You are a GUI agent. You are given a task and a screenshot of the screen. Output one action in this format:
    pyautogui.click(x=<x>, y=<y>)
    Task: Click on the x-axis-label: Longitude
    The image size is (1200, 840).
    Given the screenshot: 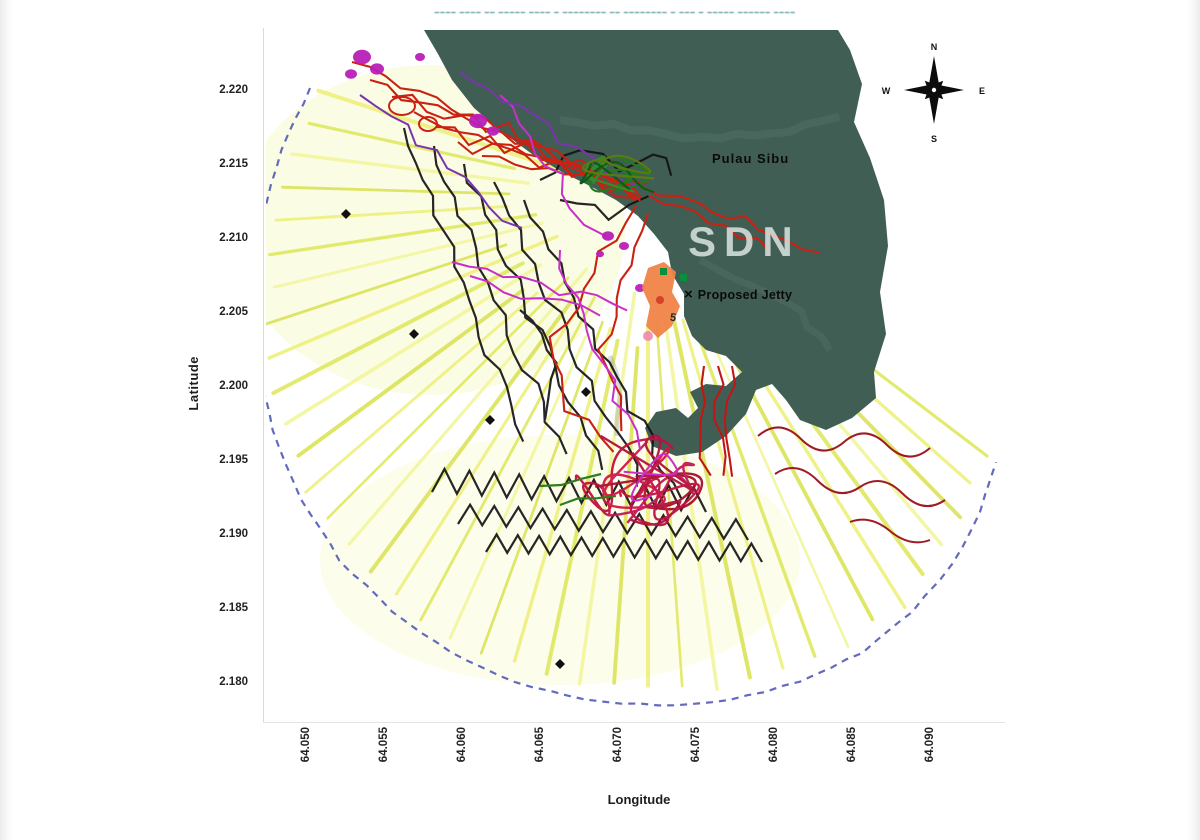 What is the action you would take?
    pyautogui.click(x=639, y=799)
    